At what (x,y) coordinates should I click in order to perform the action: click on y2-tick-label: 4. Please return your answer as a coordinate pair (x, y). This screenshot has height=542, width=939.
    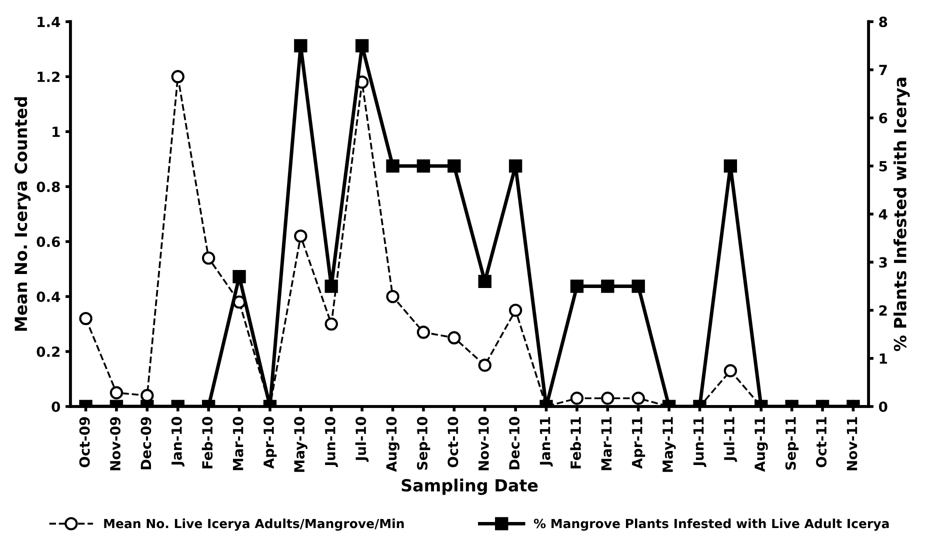
    Looking at the image, I should click on (883, 214).